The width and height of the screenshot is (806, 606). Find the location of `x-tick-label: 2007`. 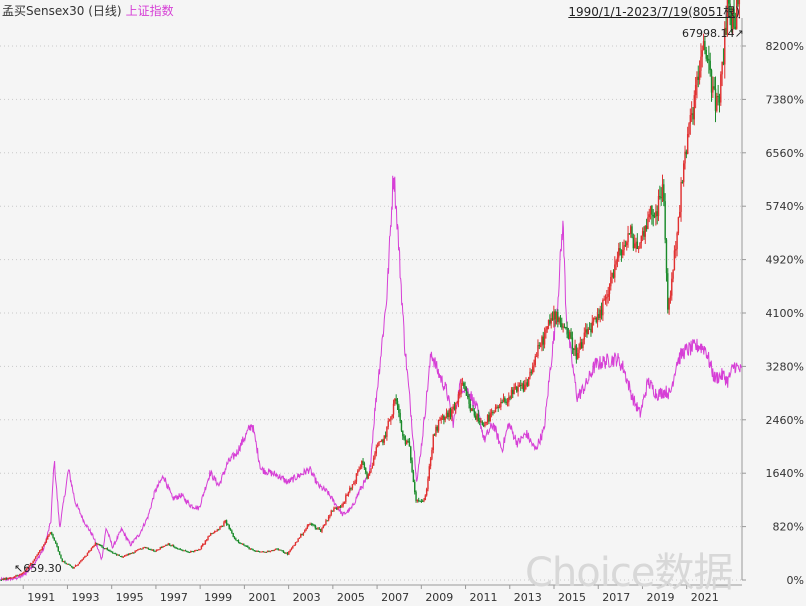

x-tick-label: 2007 is located at coordinates (395, 597).